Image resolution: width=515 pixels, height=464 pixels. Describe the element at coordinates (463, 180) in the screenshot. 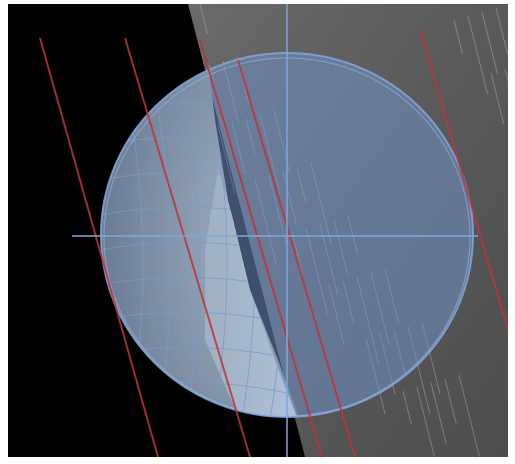

I see `orbit-line` at that location.